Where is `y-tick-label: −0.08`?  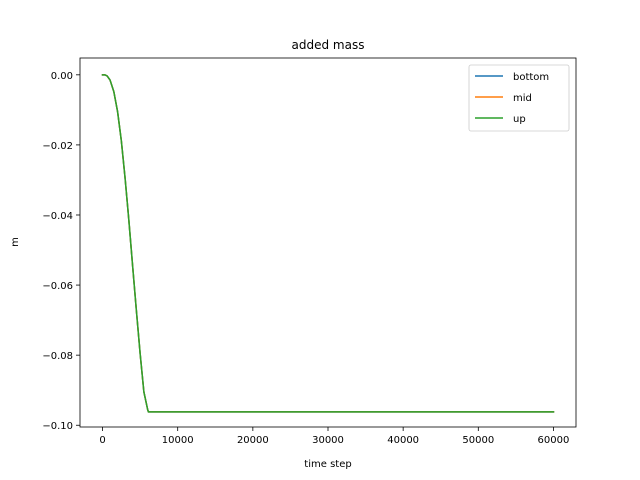 y-tick-label: −0.08 is located at coordinates (57, 356).